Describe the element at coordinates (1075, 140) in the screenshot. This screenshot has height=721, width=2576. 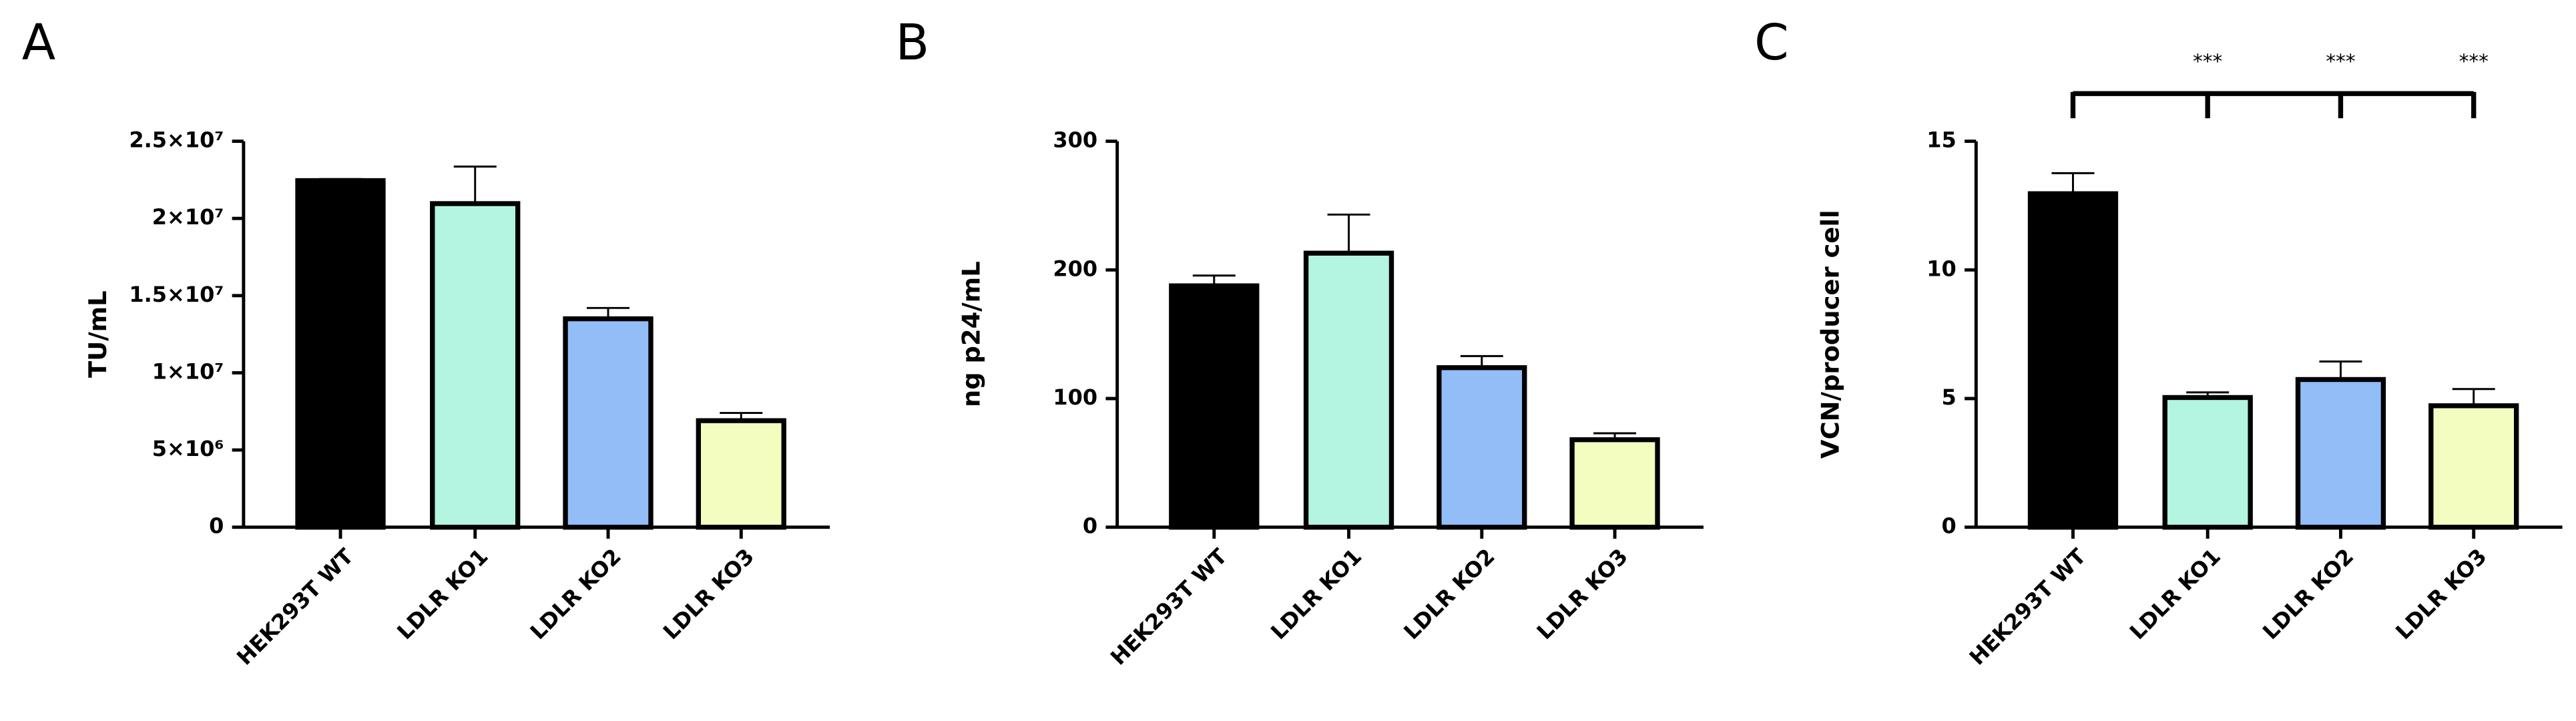
I see `y-tick-label: 300` at that location.